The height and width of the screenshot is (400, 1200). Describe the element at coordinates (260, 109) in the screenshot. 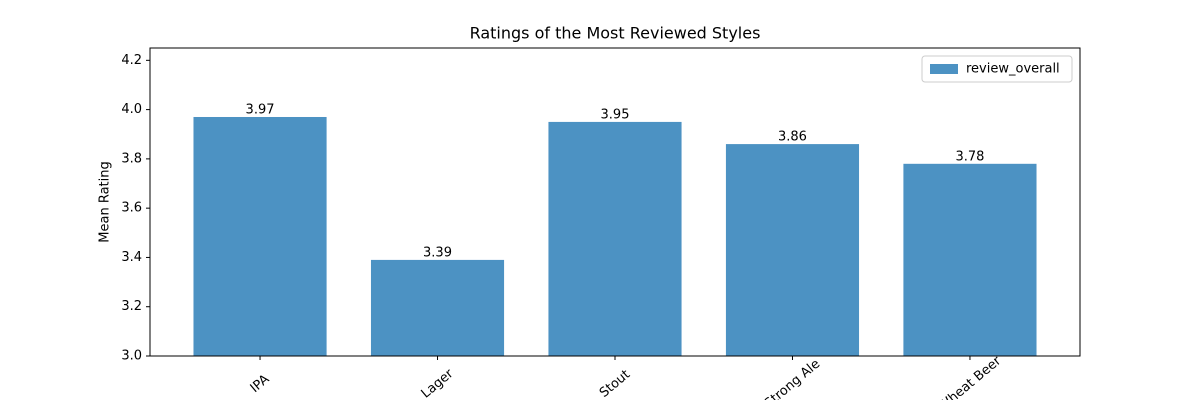

I see `value-label: 3.97` at that location.